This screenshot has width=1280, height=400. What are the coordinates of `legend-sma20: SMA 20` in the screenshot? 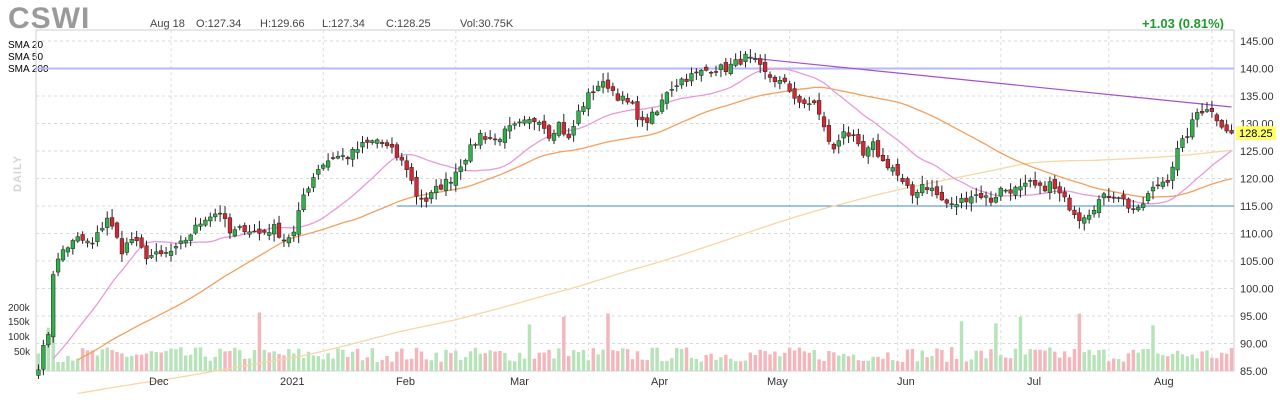 It's located at (26, 45).